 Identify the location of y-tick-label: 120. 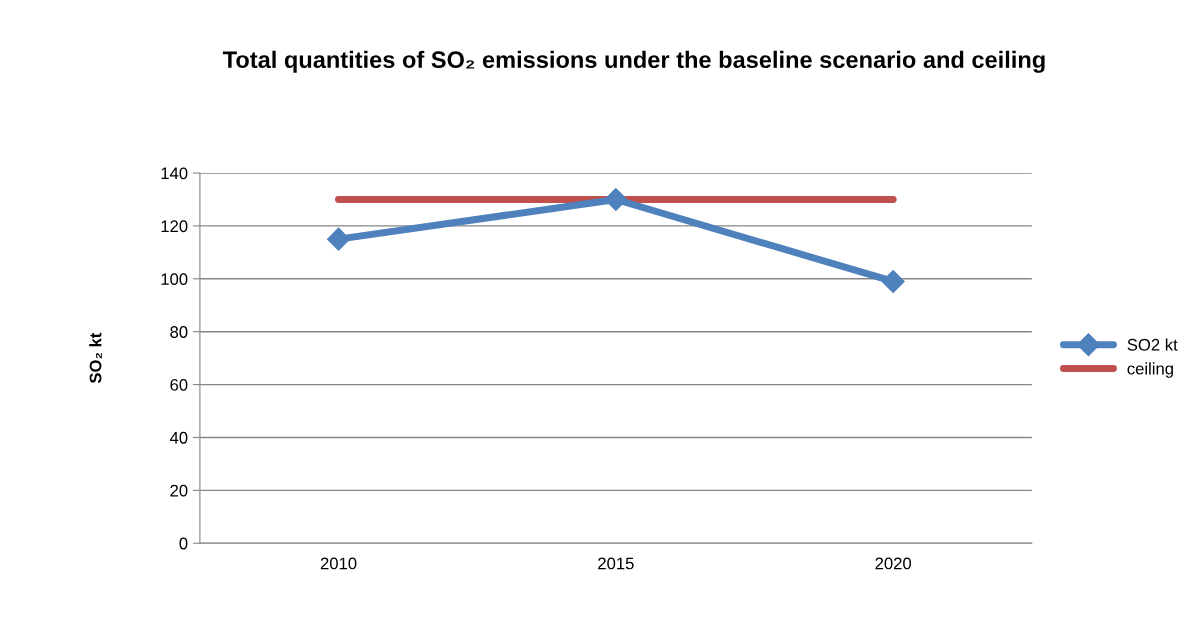
(174, 226).